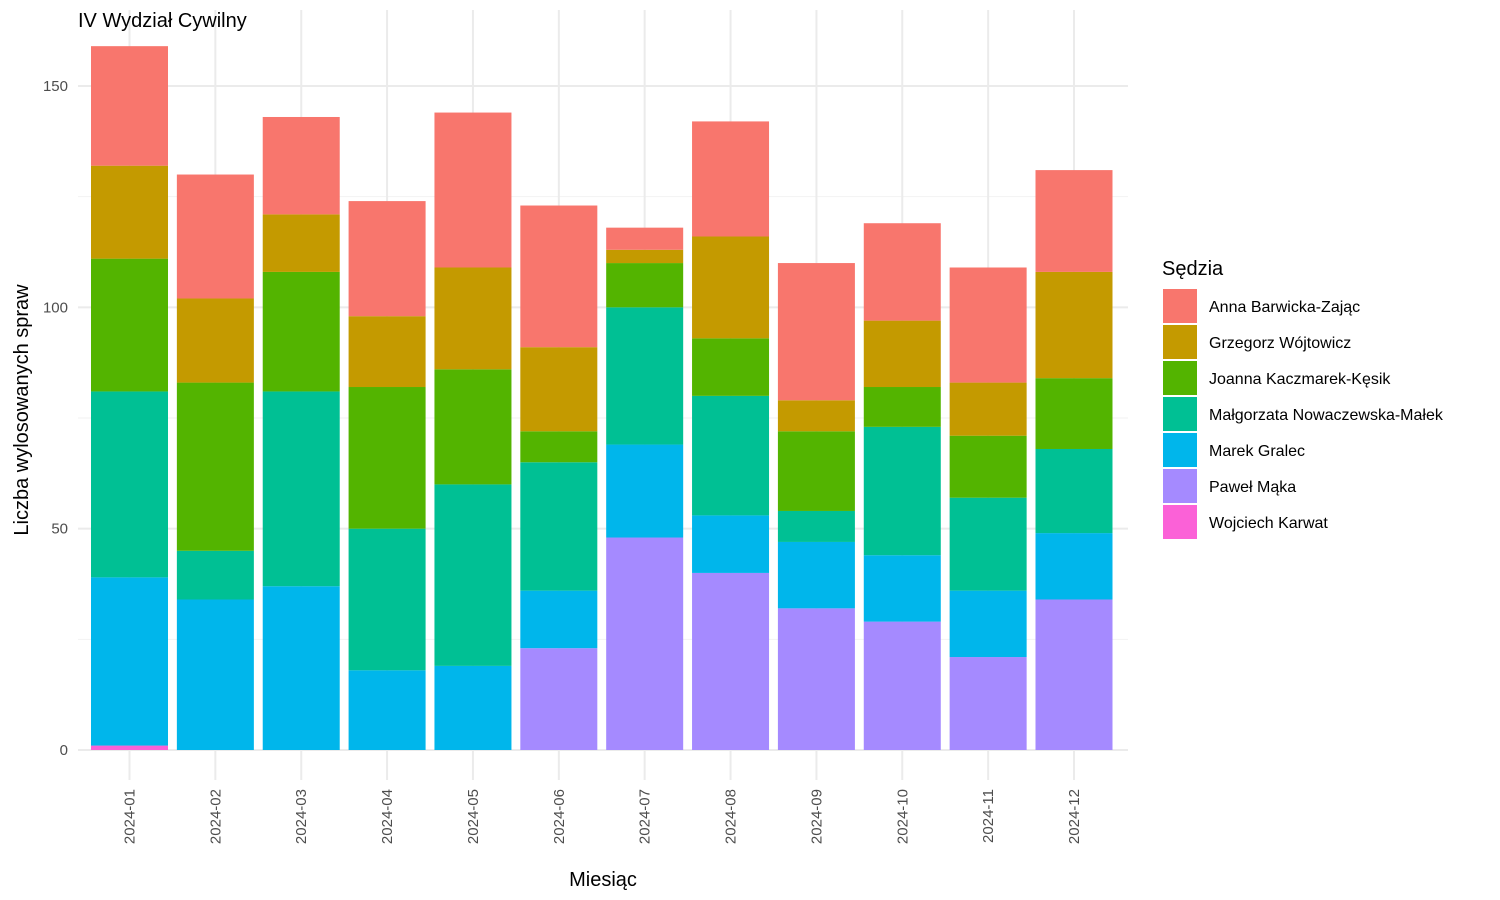  I want to click on legend-item: Wojciech Karwat, so click(1245, 522).